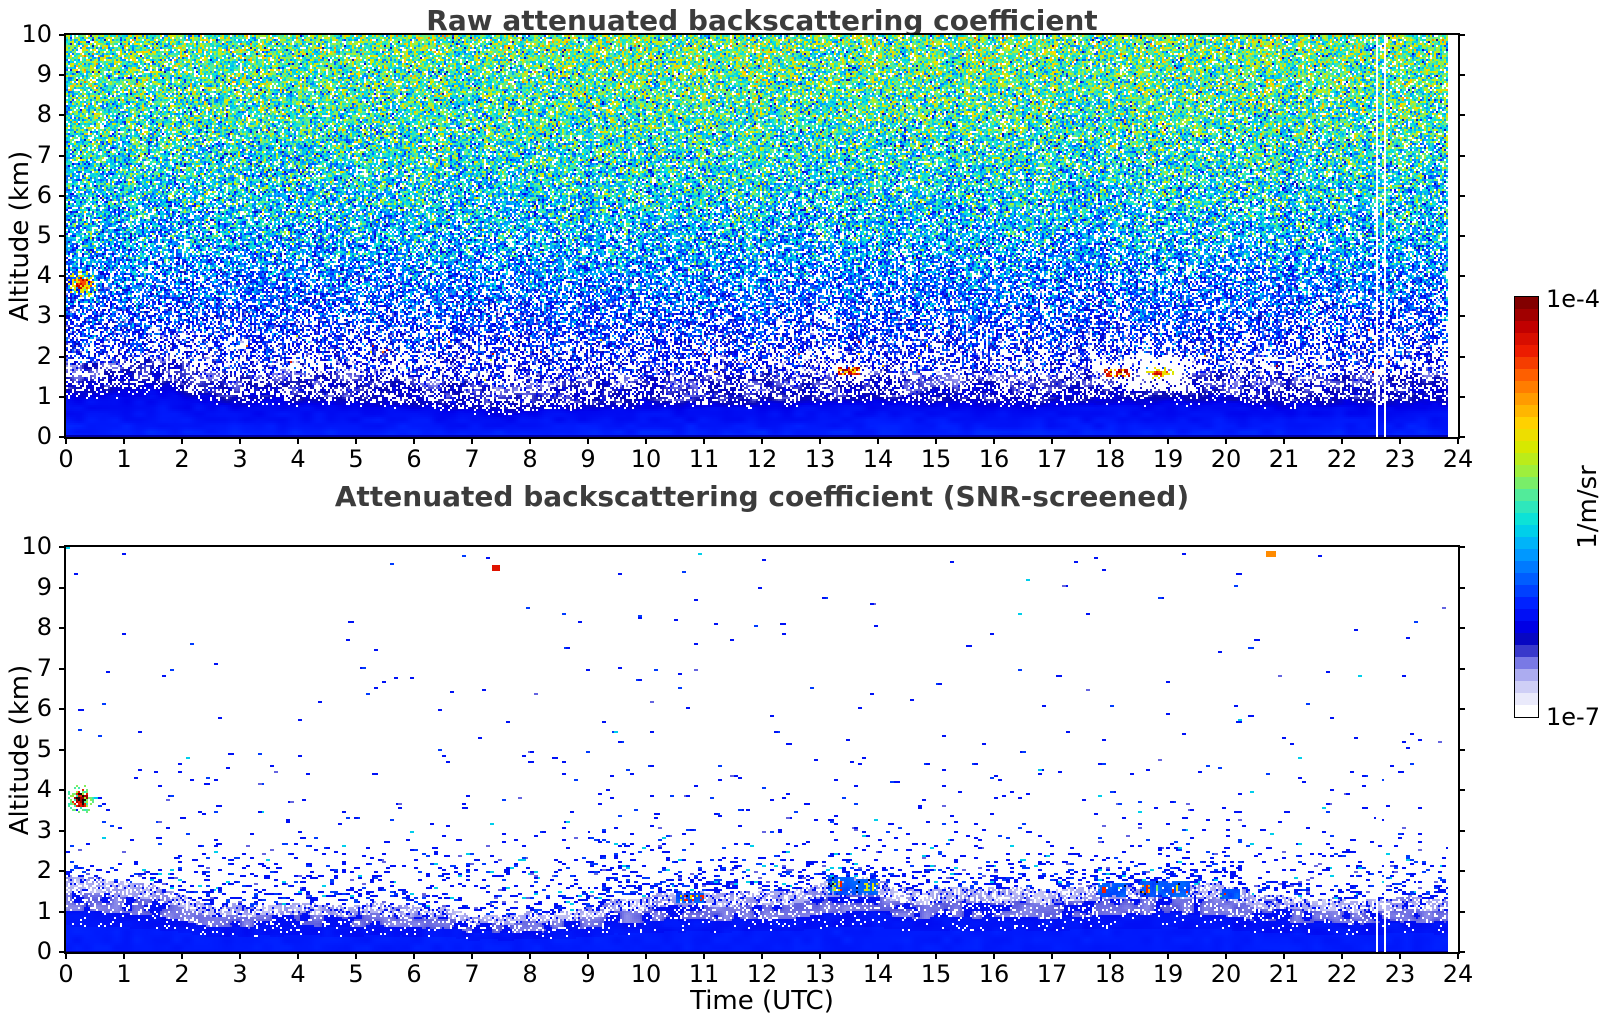 The height and width of the screenshot is (1020, 1606). What do you see at coordinates (1400, 459) in the screenshot?
I see `x-tick-label: 23` at bounding box center [1400, 459].